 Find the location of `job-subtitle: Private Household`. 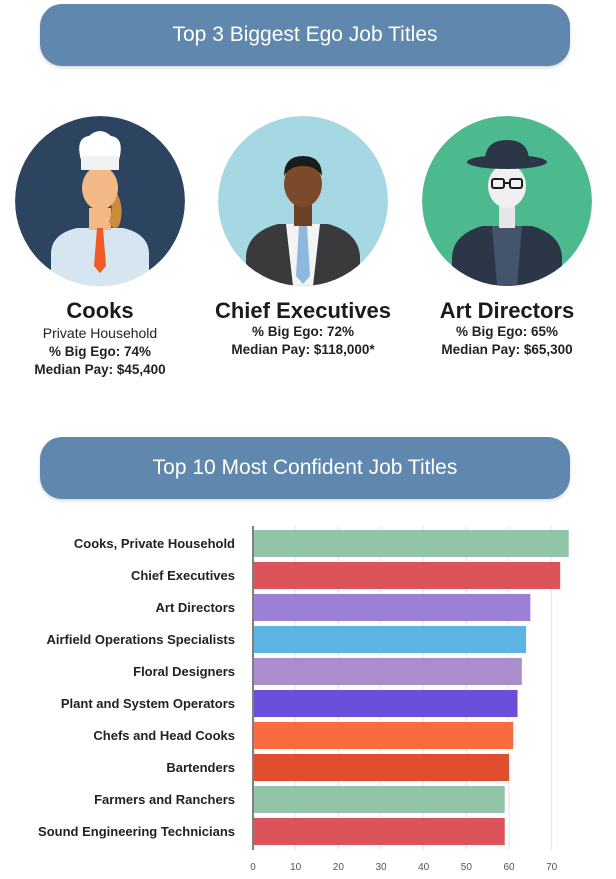

job-subtitle: Private Household is located at coordinates (100, 333).